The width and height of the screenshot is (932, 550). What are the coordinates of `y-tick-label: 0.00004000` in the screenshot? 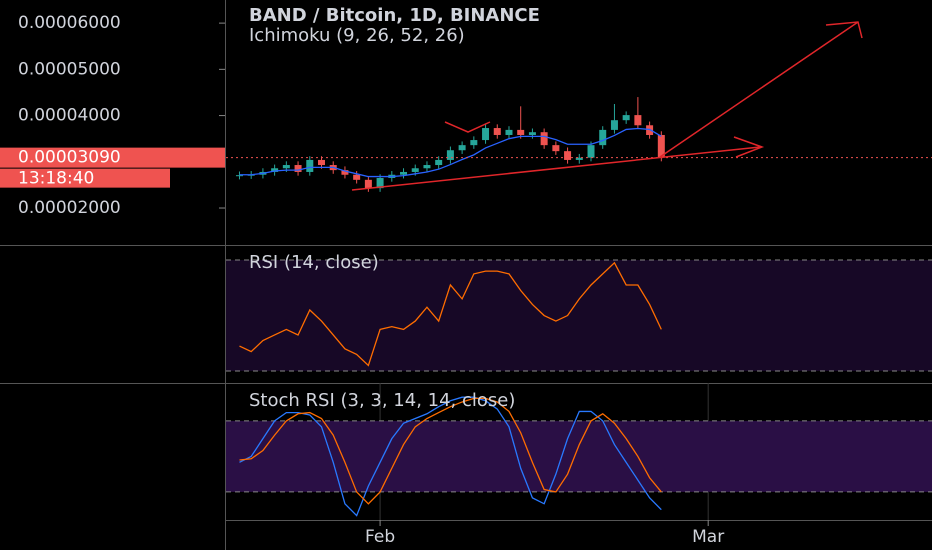 It's located at (69, 116).